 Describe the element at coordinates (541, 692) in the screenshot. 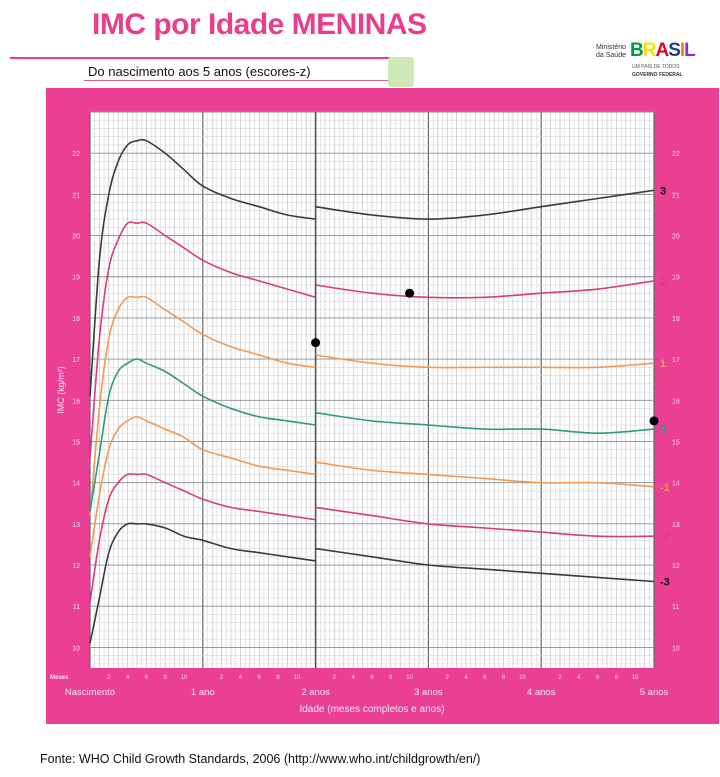

I see `year-tick-label: 4 anos` at that location.